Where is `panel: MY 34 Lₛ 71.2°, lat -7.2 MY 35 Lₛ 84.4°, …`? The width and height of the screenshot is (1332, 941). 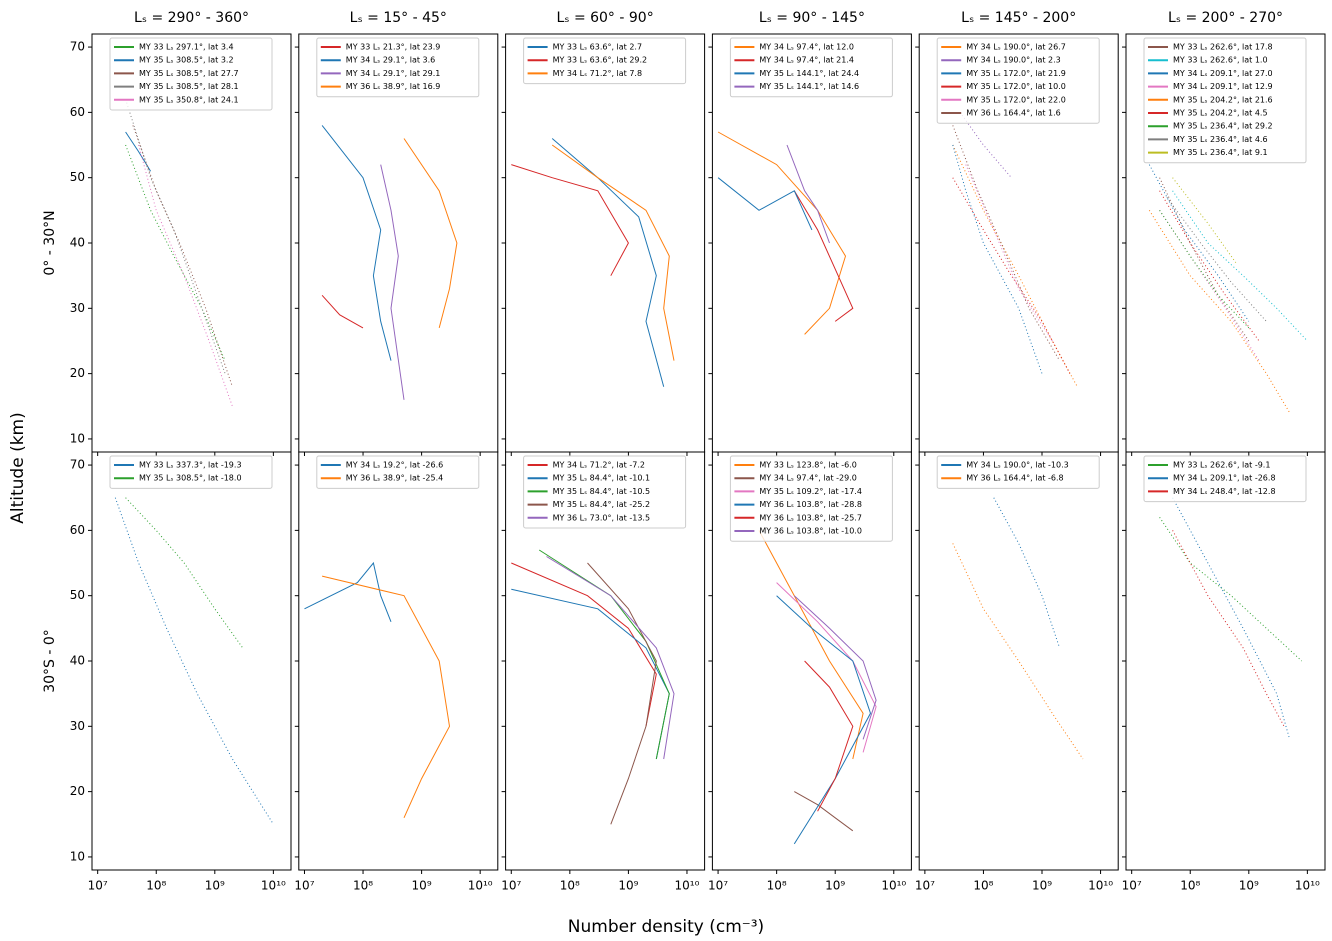 panel: MY 34 Lₛ 71.2°, lat -7.2 MY 35 Lₛ 84.4°, … is located at coordinates (599, 640).